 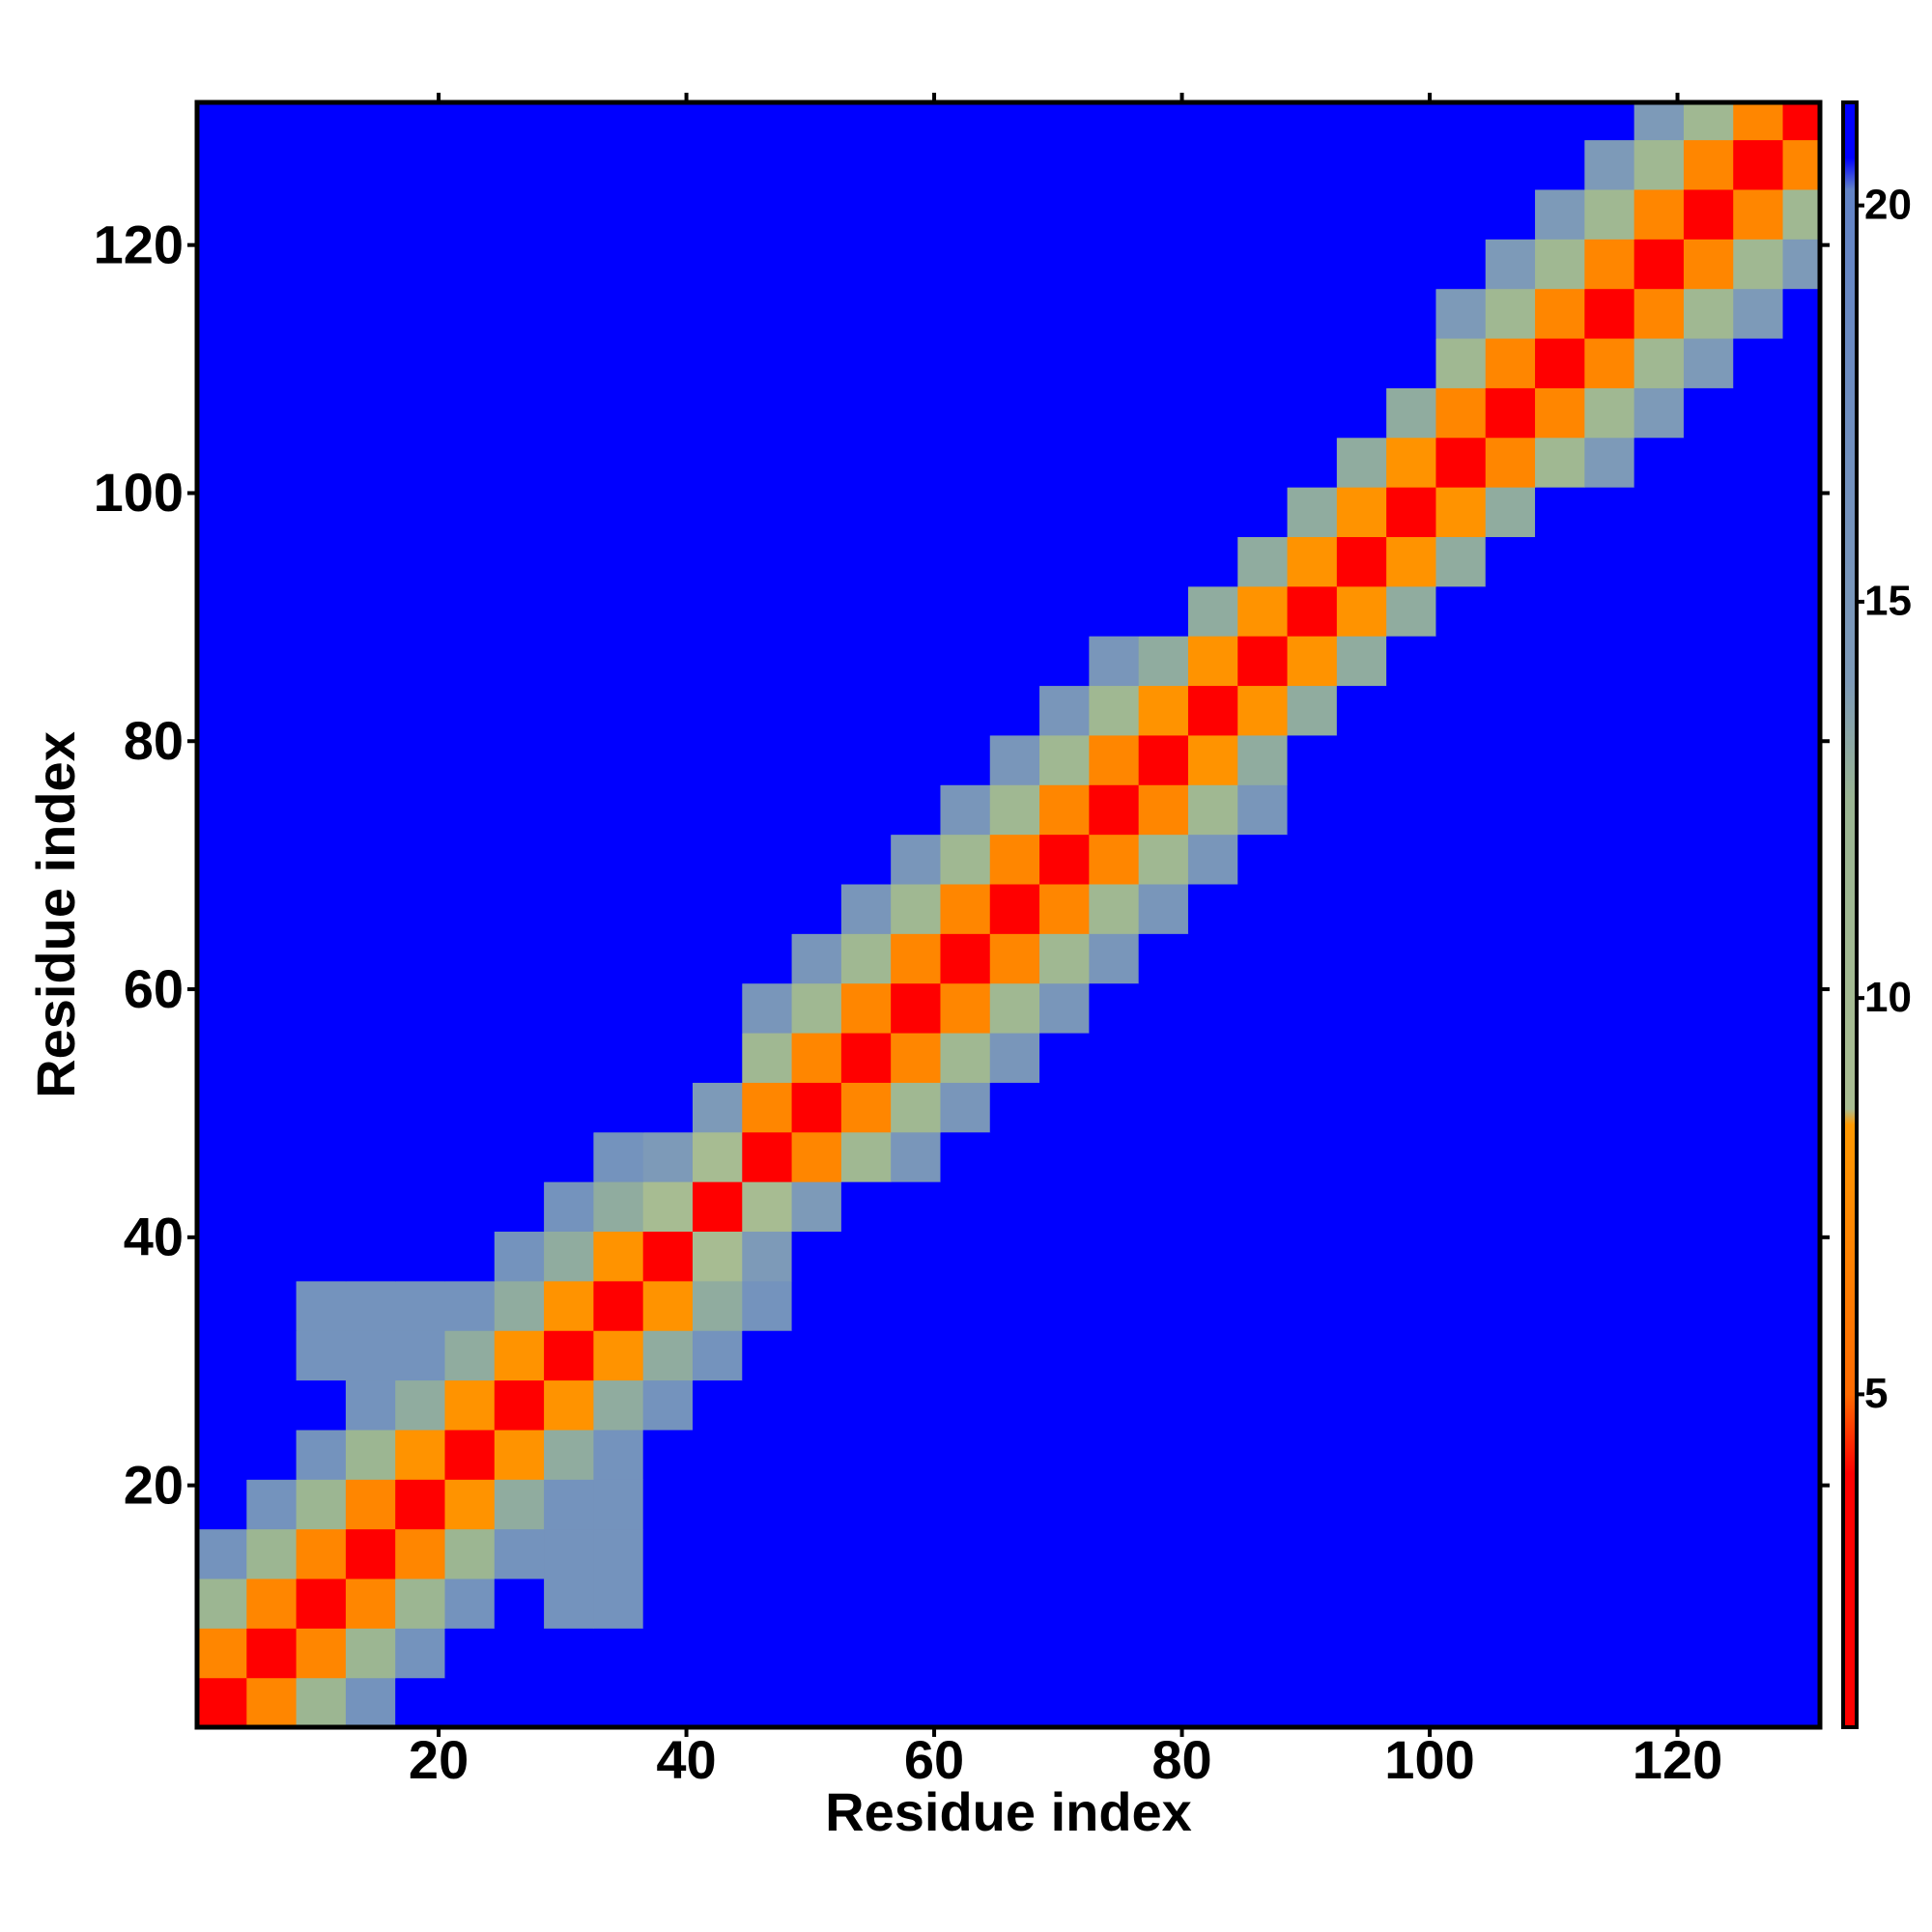 I want to click on x-tick-label: 100, so click(x=1429, y=1759).